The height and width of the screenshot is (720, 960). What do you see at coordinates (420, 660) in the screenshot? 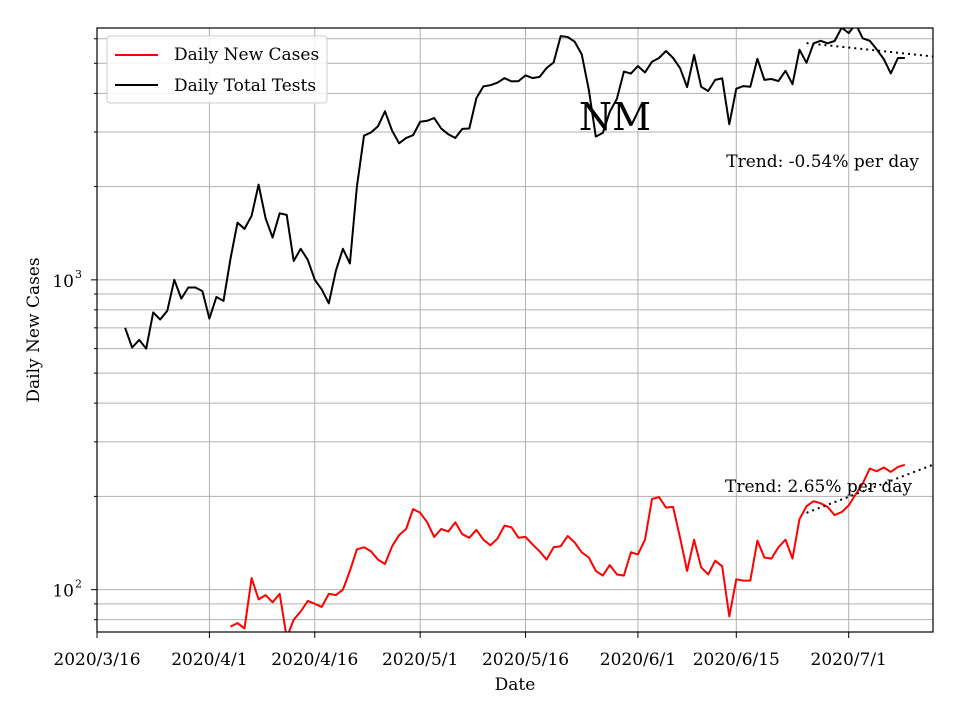
I see `x-tick-label: 2020/5/1` at bounding box center [420, 660].